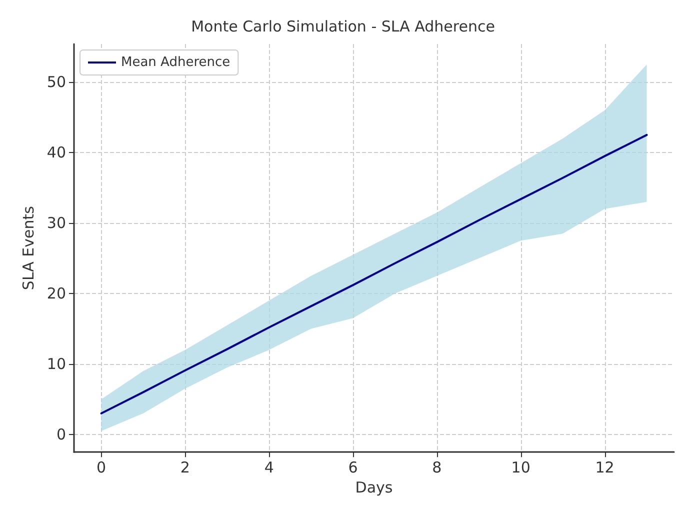 Image resolution: width=686 pixels, height=508 pixels. What do you see at coordinates (374, 487) in the screenshot?
I see `x-axis-title: Days` at bounding box center [374, 487].